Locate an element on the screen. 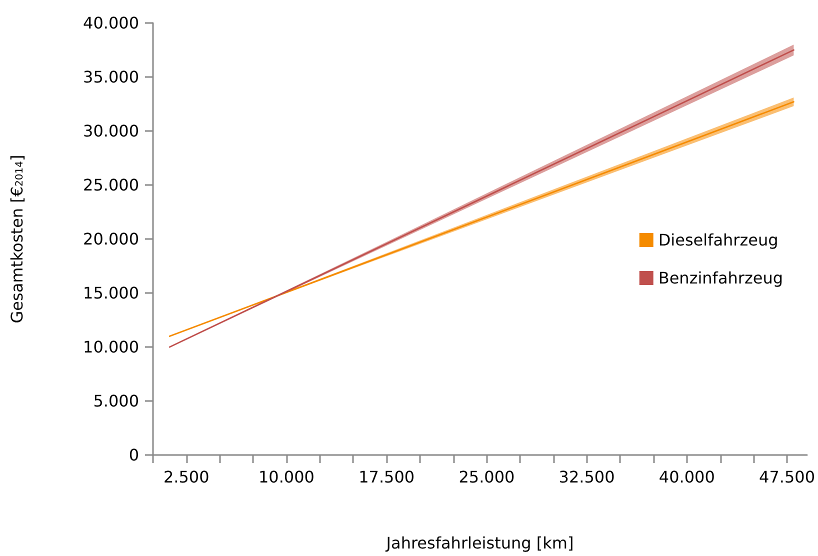 The image size is (818, 556). x-tick-label: 32.500 is located at coordinates (586, 477).